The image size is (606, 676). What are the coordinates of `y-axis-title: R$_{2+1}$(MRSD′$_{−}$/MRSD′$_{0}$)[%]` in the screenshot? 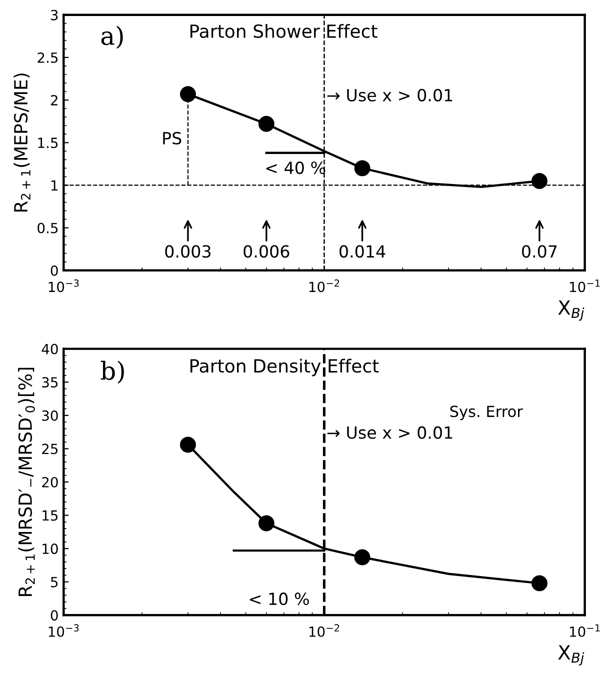 It's located at (26, 482).